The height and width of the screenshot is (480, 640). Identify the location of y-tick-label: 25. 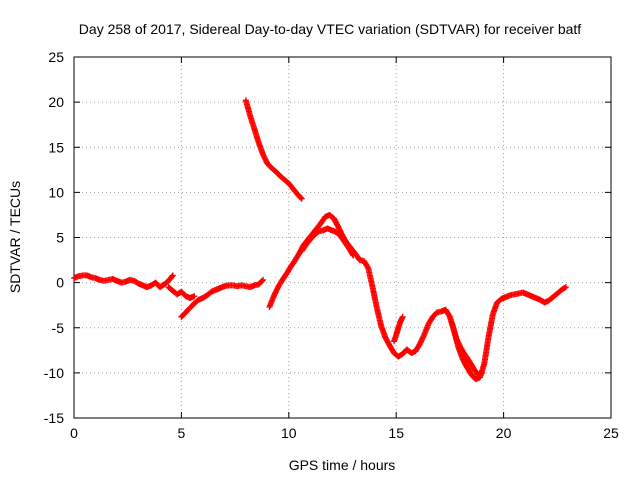
(56, 57).